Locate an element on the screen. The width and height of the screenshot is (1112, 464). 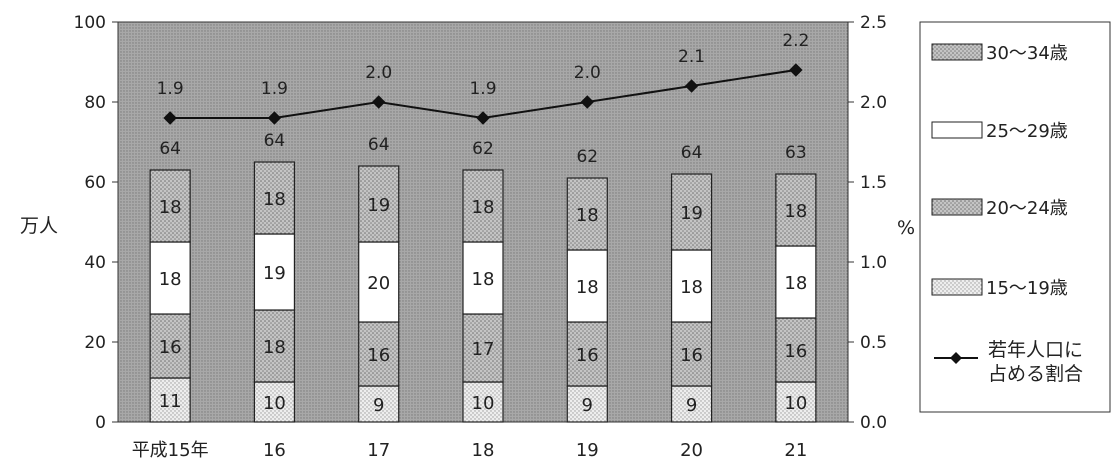
y2-tick-label: 0.0 is located at coordinates (873, 423).